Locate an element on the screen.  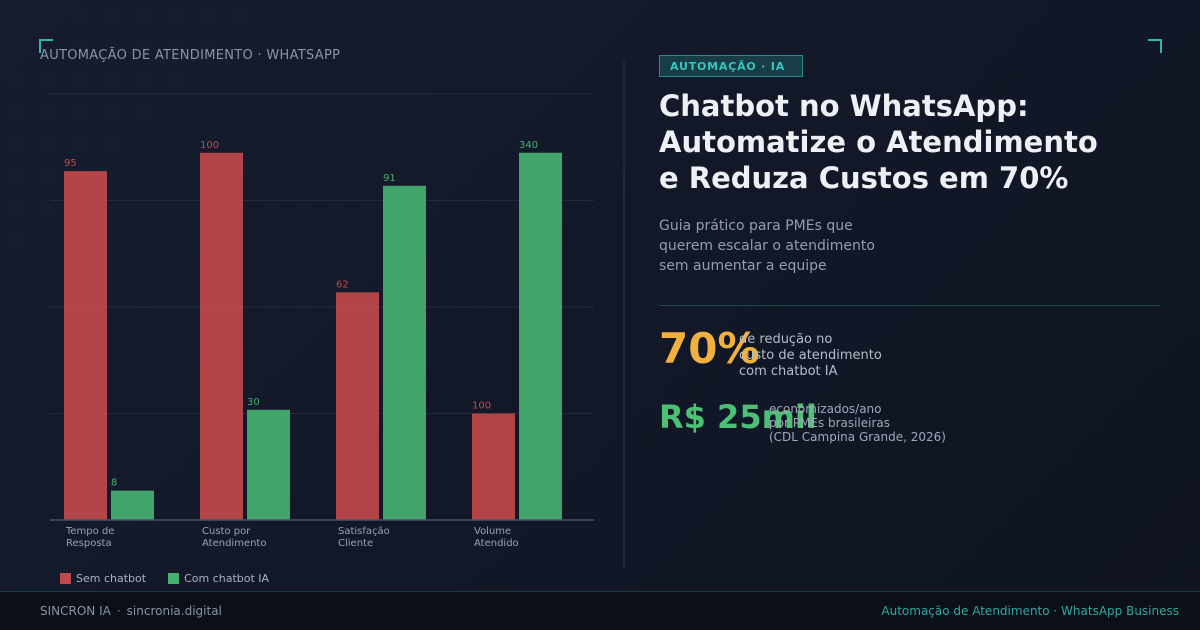
stat-desc-line: por PMEs brasileiras is located at coordinates (830, 423).